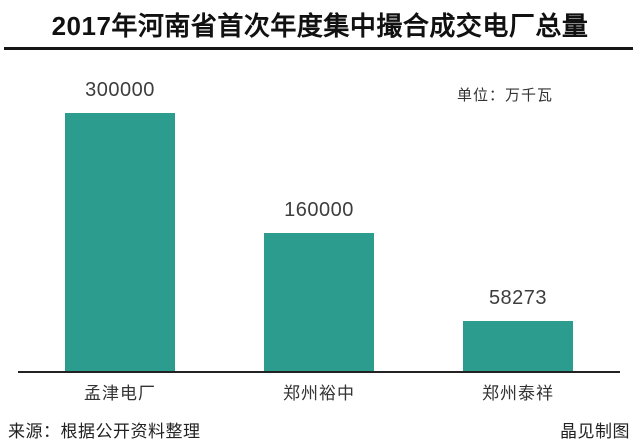 The width and height of the screenshot is (640, 448). Describe the element at coordinates (120, 90) in the screenshot. I see `bar-value-label: 300000` at that location.